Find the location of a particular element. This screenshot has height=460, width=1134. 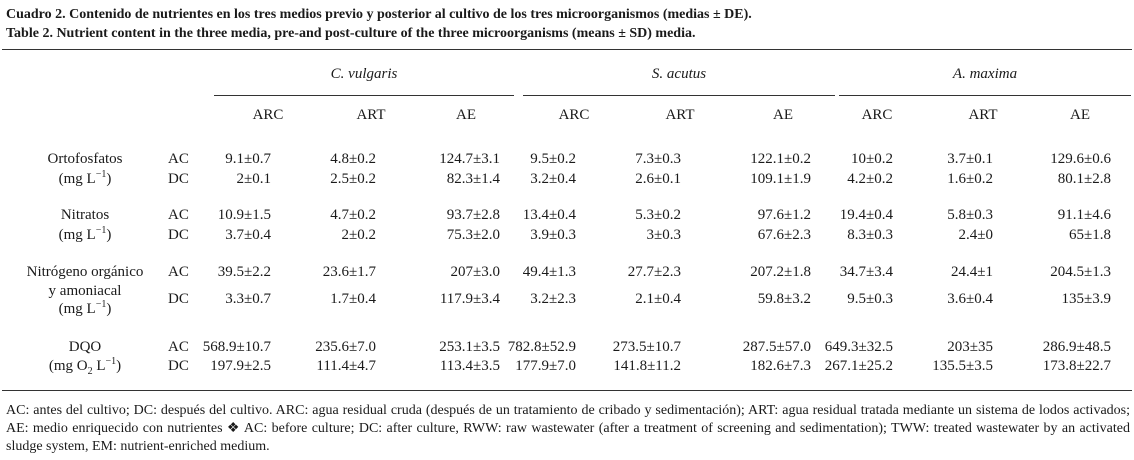

table-cell: 111.4±4.7 is located at coordinates (346, 366).